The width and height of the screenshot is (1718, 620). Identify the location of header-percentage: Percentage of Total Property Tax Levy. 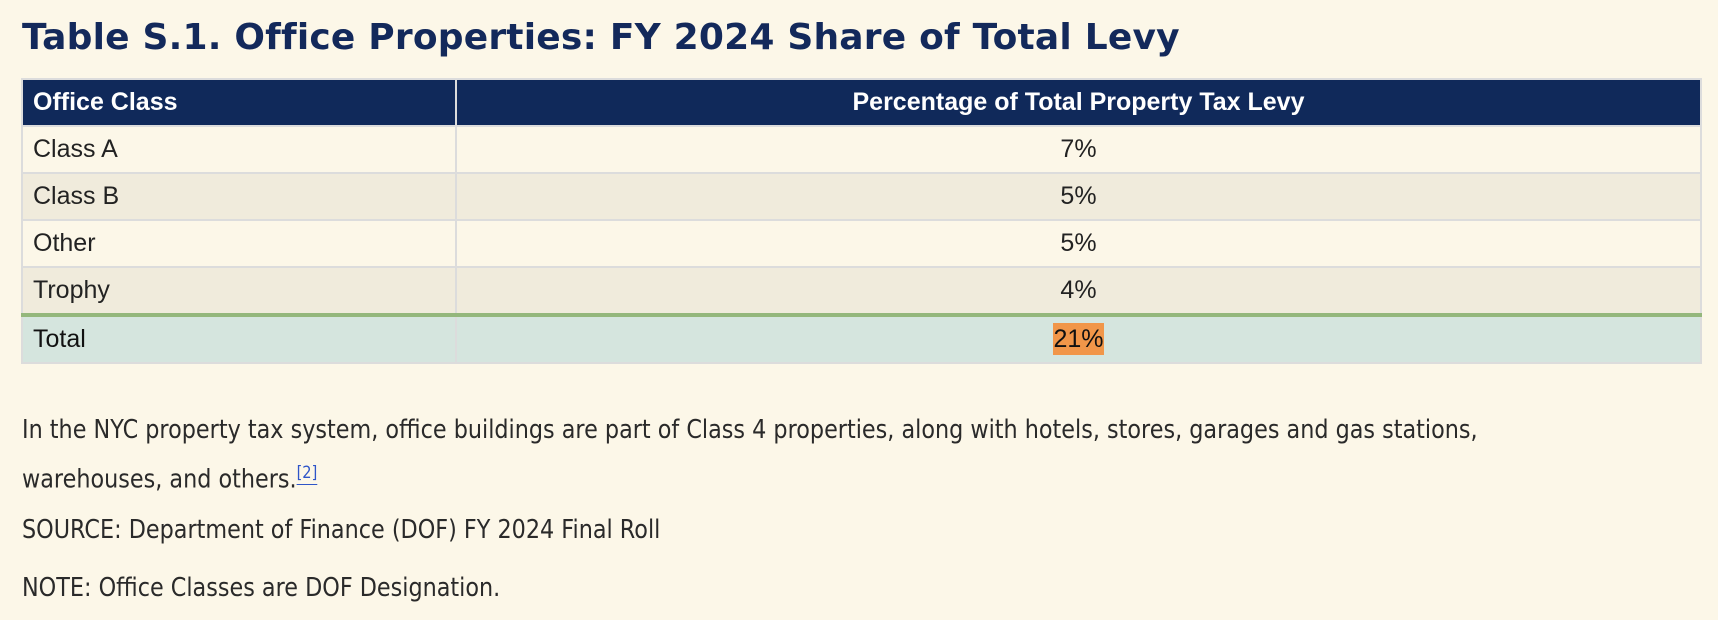
(1078, 102).